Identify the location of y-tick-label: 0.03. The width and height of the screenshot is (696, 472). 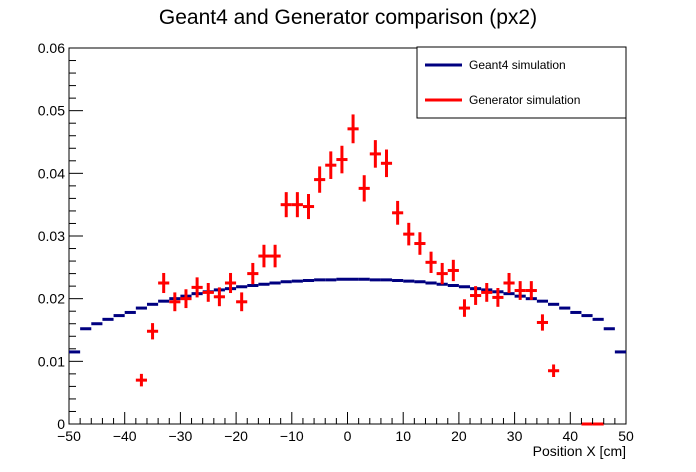
(51, 236).